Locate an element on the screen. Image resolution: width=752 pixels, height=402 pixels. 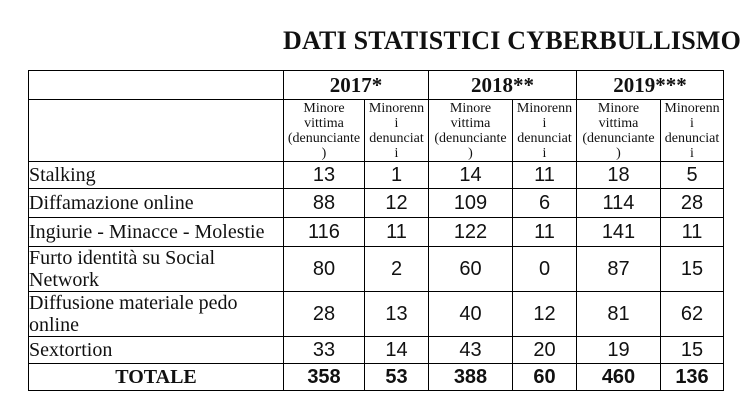
table-row-totale: TOTALE 358 53 388 60 460 136 is located at coordinates (376, 377).